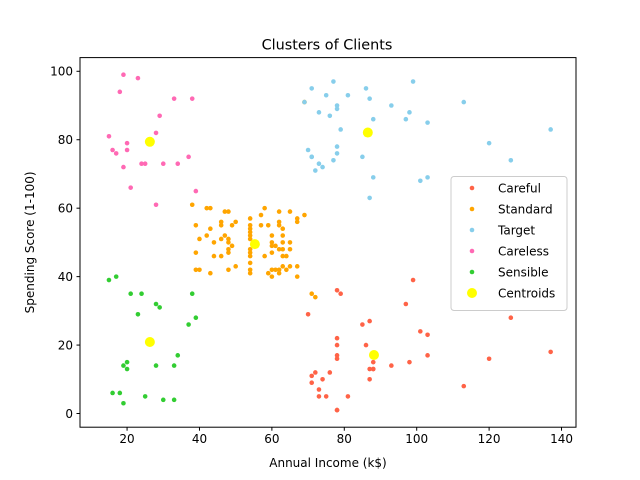  Describe the element at coordinates (489, 439) in the screenshot. I see `x-tick-label: 120` at that location.